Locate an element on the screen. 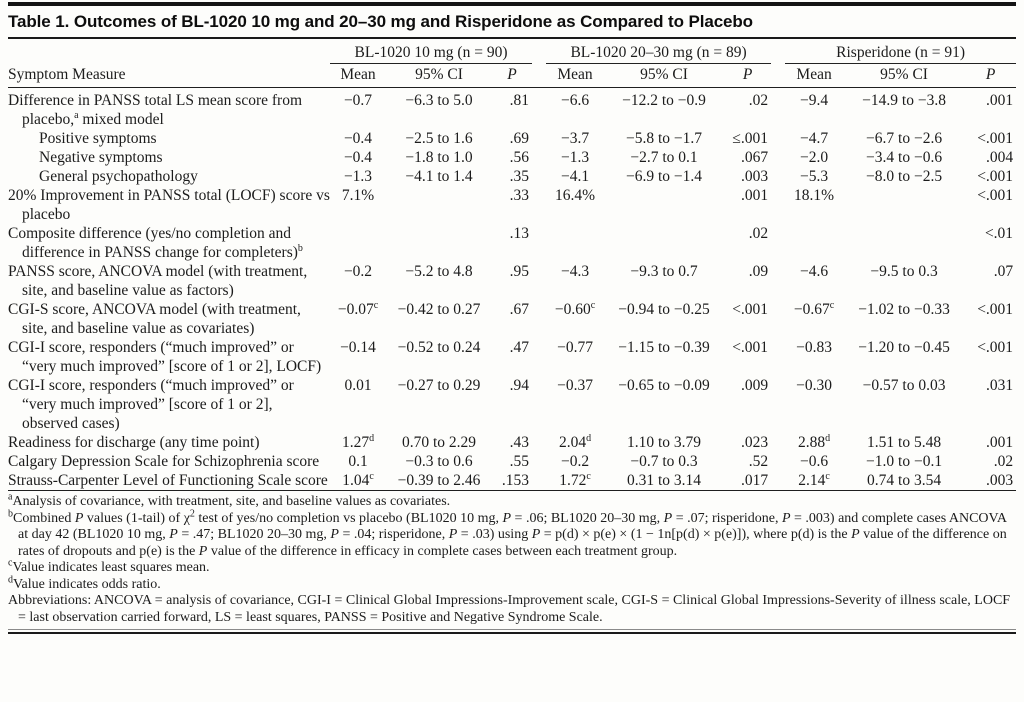 Image resolution: width=1024 pixels, height=702 pixels. mean-cell: −1.3 is located at coordinates (575, 157).